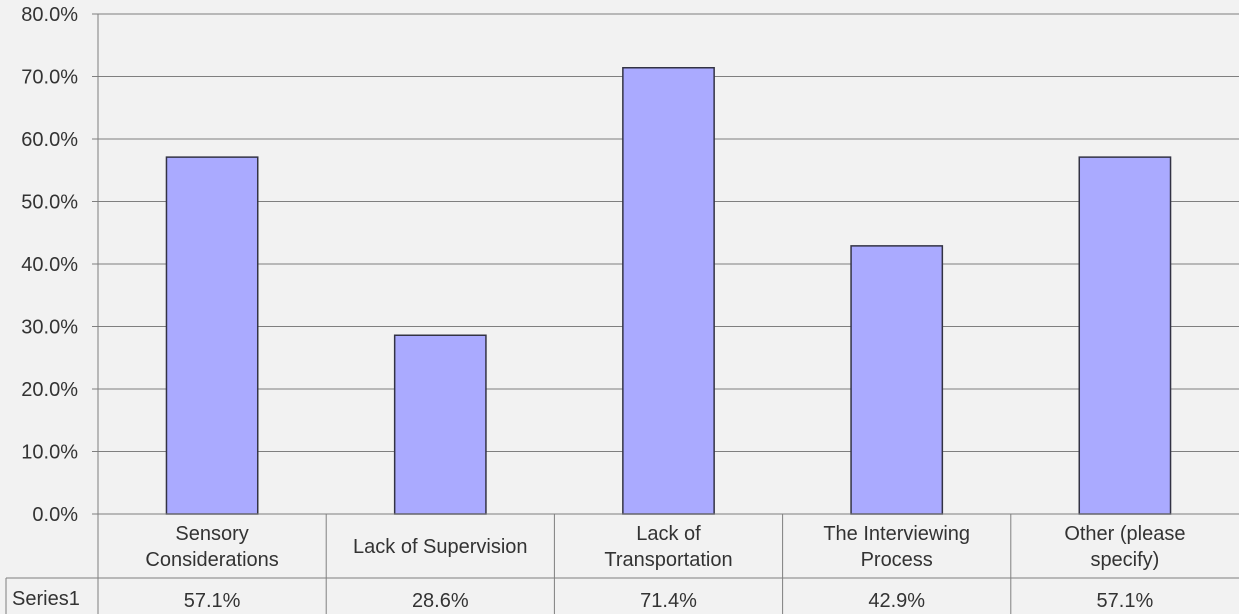 The height and width of the screenshot is (614, 1239). What do you see at coordinates (896, 547) in the screenshot?
I see `category-label: The Interviewing Process` at bounding box center [896, 547].